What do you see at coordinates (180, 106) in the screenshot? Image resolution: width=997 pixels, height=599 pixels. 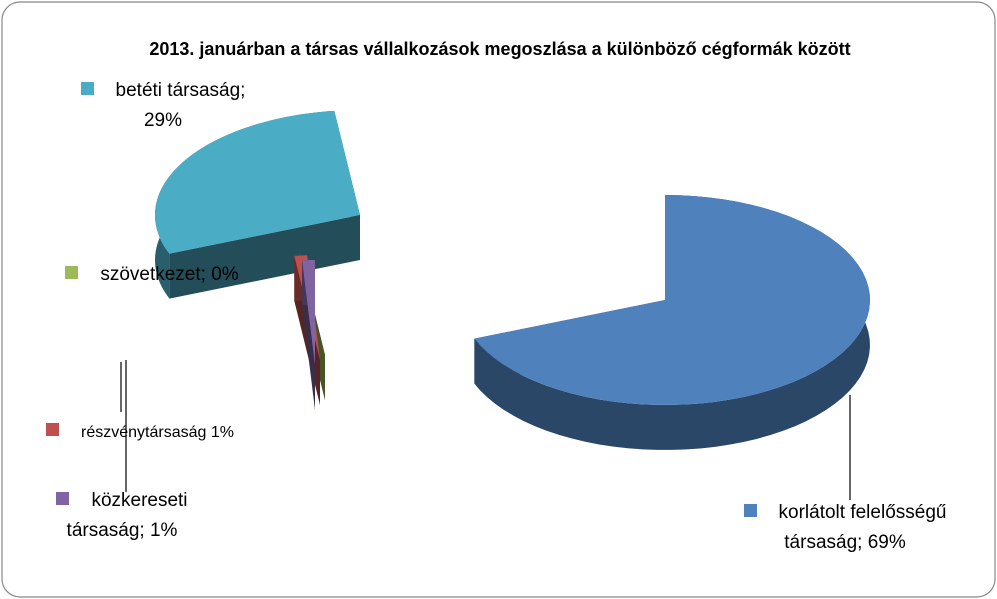 I see `label-text: betéti társaság; 29%` at bounding box center [180, 106].